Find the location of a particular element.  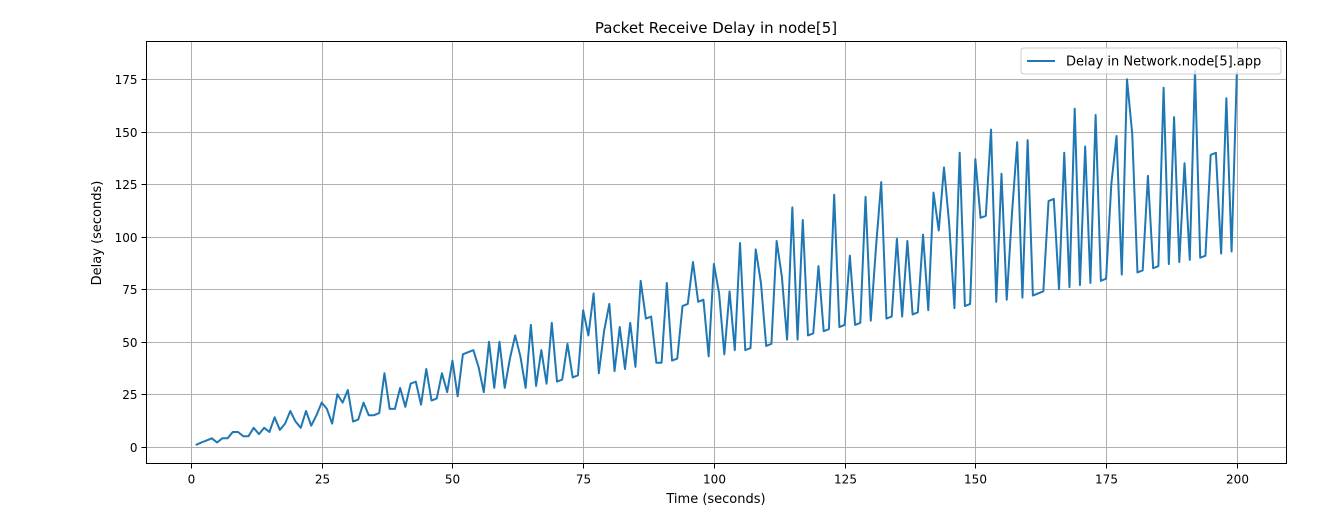

y-axis-ticks: 0 25 50 75 100 125 150 175 is located at coordinates (131, 264).